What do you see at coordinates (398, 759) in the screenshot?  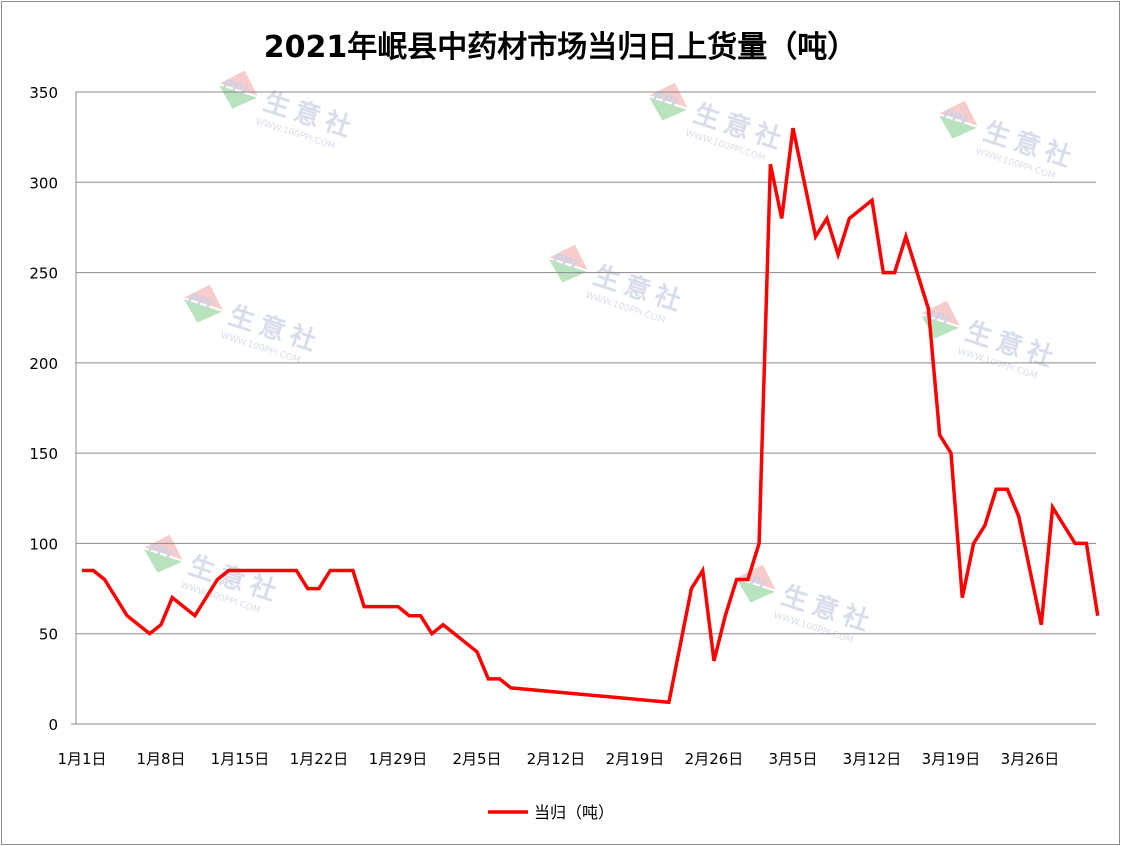 I see `x-tick-label: 1月29日` at bounding box center [398, 759].